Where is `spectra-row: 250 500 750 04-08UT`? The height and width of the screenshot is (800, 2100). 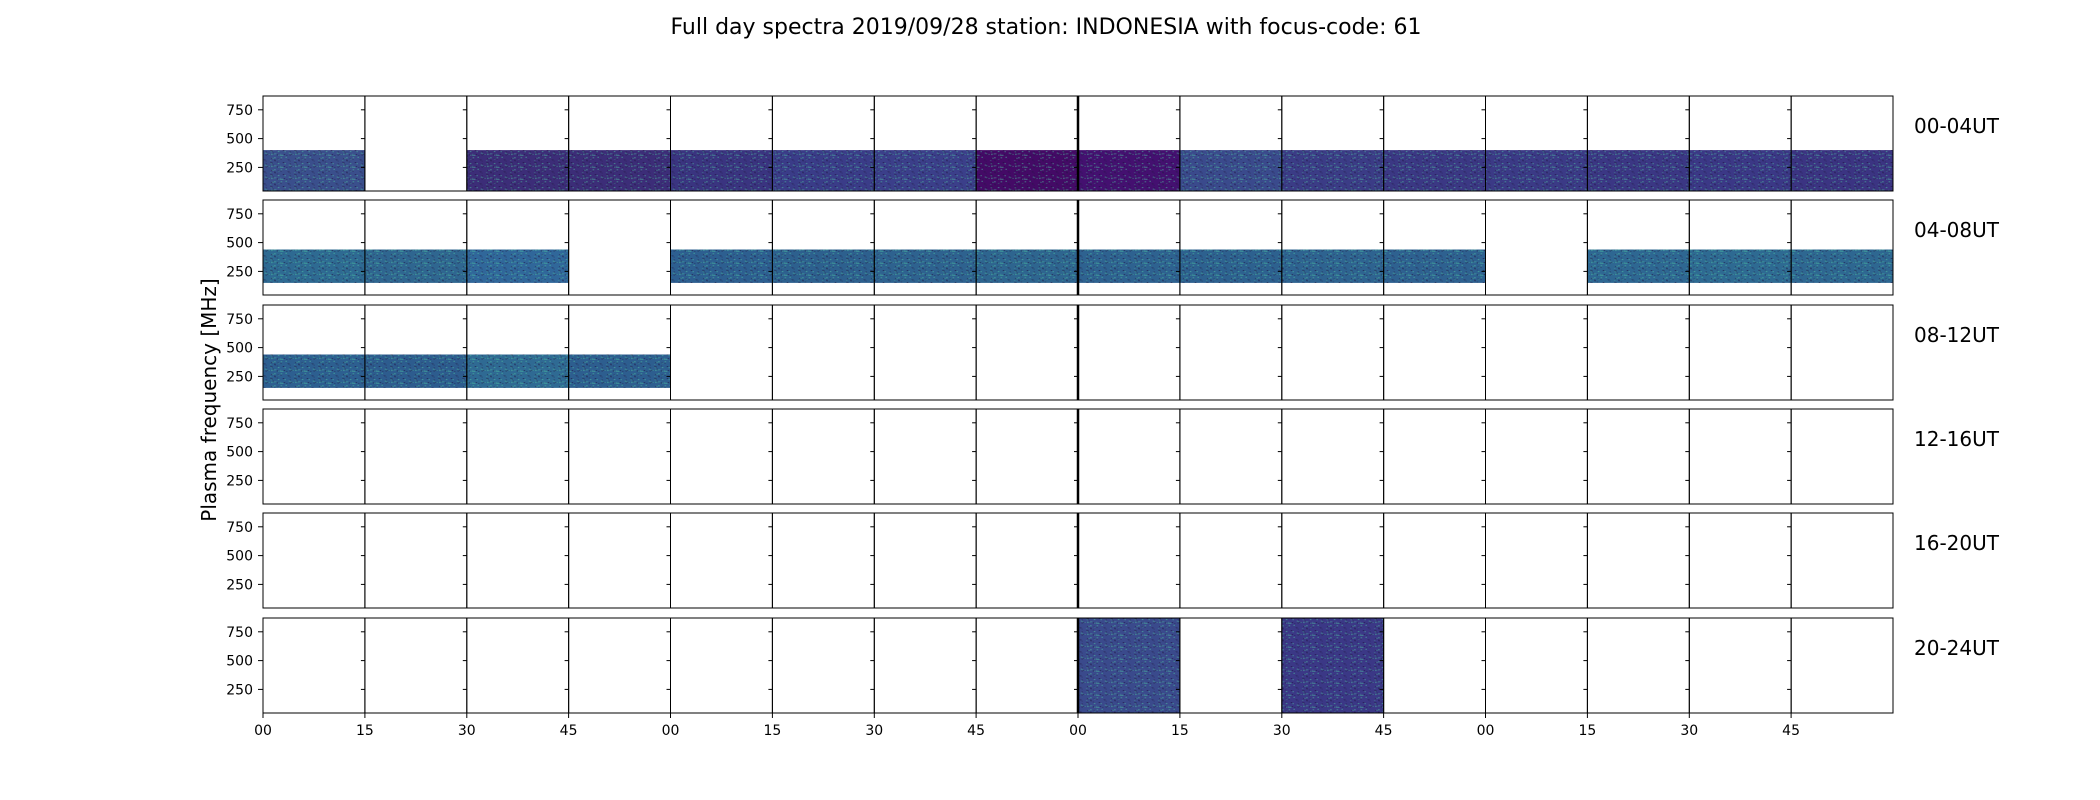 spectra-row: 250 500 750 04-08UT is located at coordinates (1113, 247).